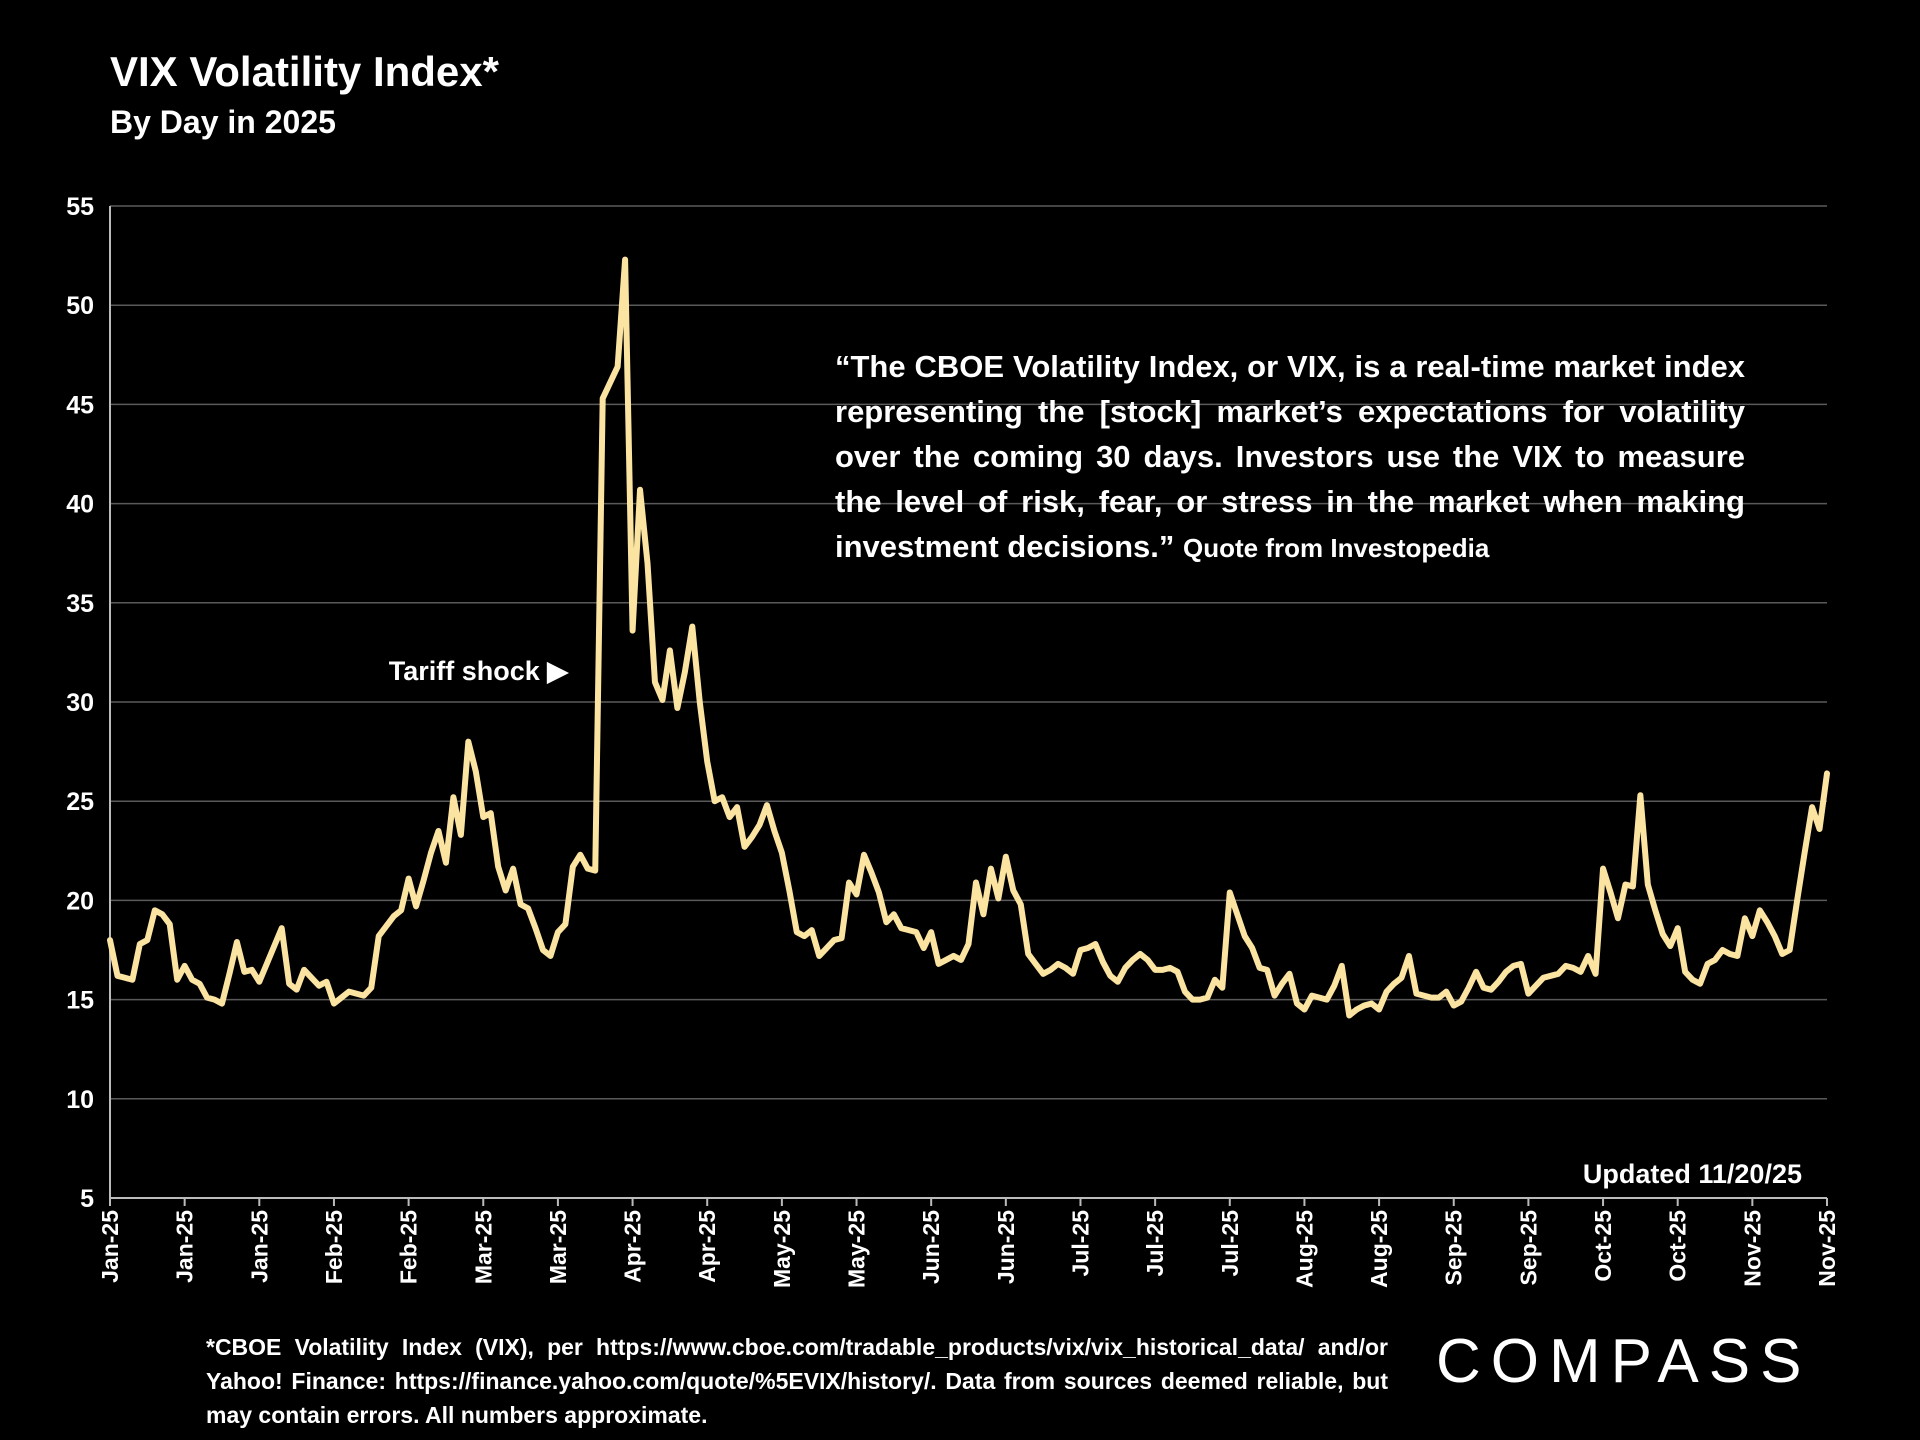 The image size is (1920, 1440). I want to click on chart-title: VIX Volatility Index*, so click(304, 71).